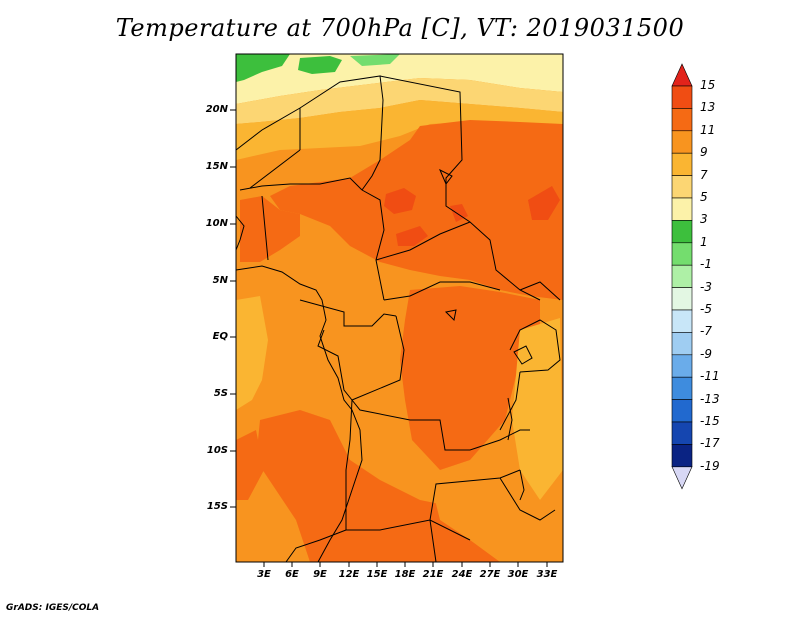 This screenshot has width=800, height=618. Describe the element at coordinates (708, 129) in the screenshot. I see `colorbar-label: 11` at that location.